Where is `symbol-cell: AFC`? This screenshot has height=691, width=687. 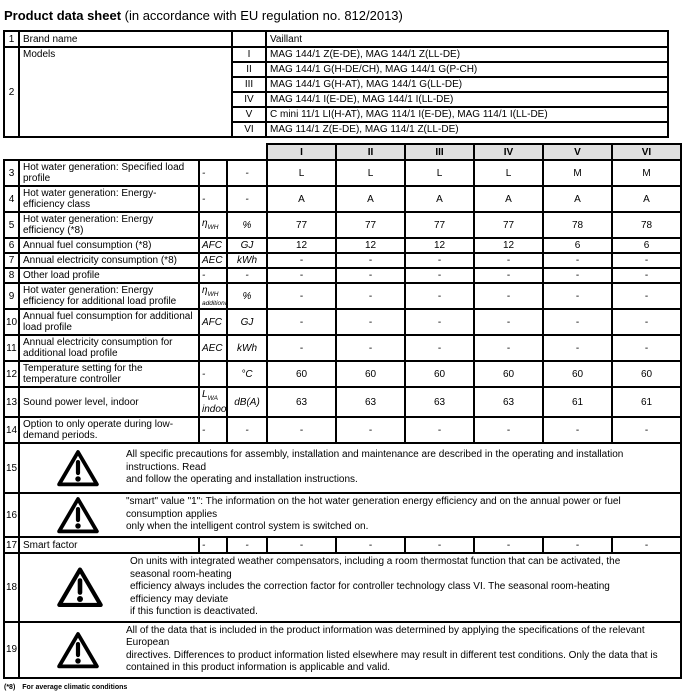 symbol-cell: AFC is located at coordinates (213, 245).